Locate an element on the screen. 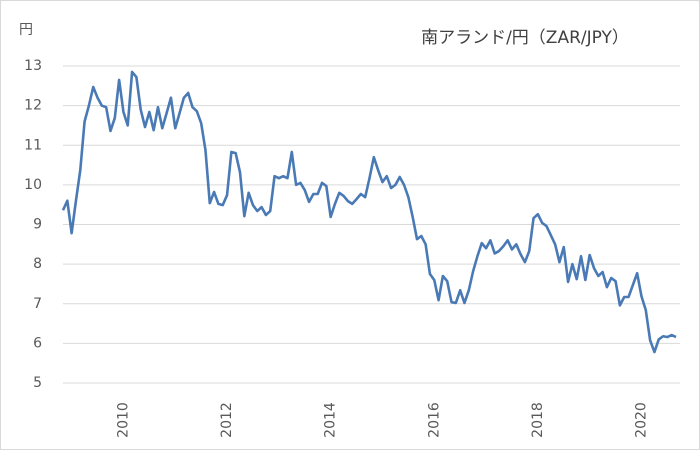 The width and height of the screenshot is (700, 450). y-tick-label: 11 is located at coordinates (33, 145).